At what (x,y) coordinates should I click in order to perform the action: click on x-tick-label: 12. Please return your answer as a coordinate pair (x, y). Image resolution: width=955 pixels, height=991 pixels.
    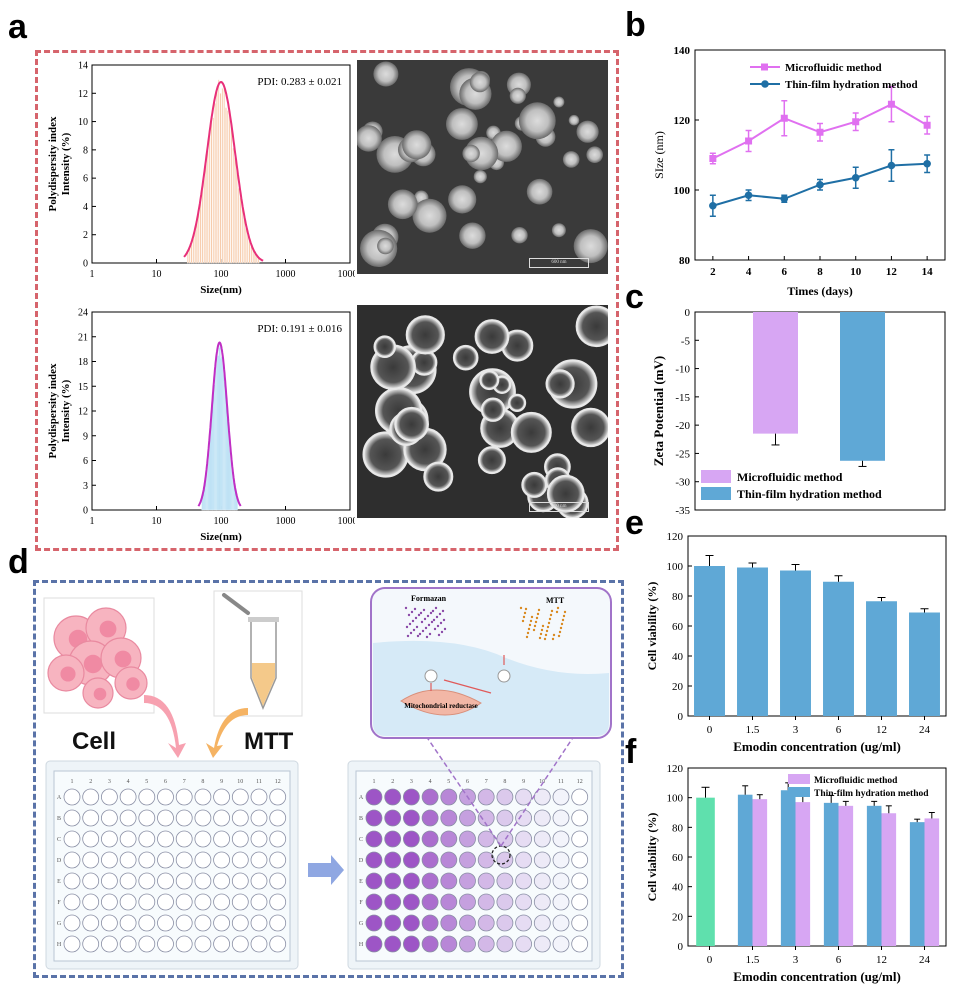
    Looking at the image, I should click on (892, 272).